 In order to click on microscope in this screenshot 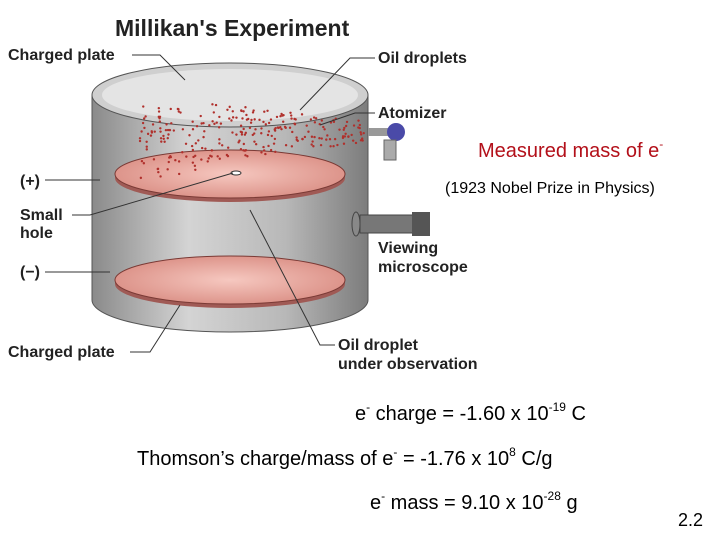, I will do `click(390, 224)`.